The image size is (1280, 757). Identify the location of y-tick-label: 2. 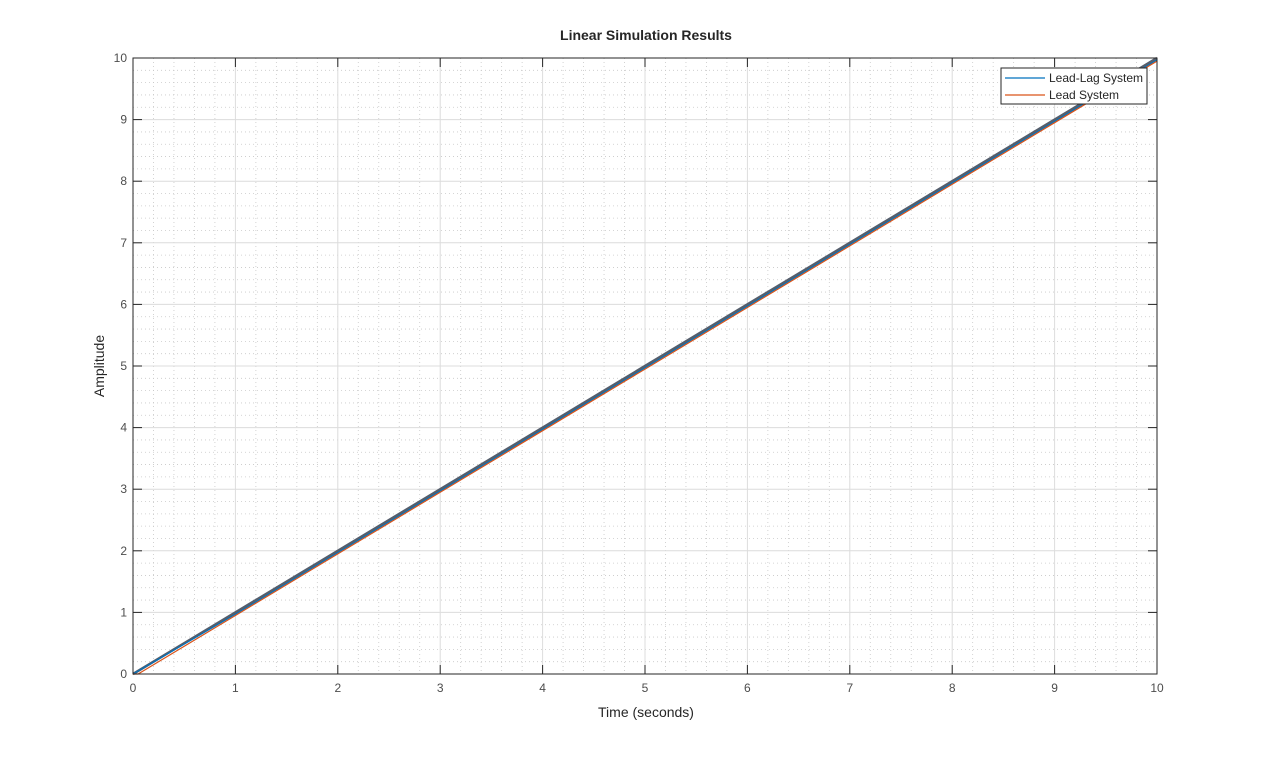
(123, 551).